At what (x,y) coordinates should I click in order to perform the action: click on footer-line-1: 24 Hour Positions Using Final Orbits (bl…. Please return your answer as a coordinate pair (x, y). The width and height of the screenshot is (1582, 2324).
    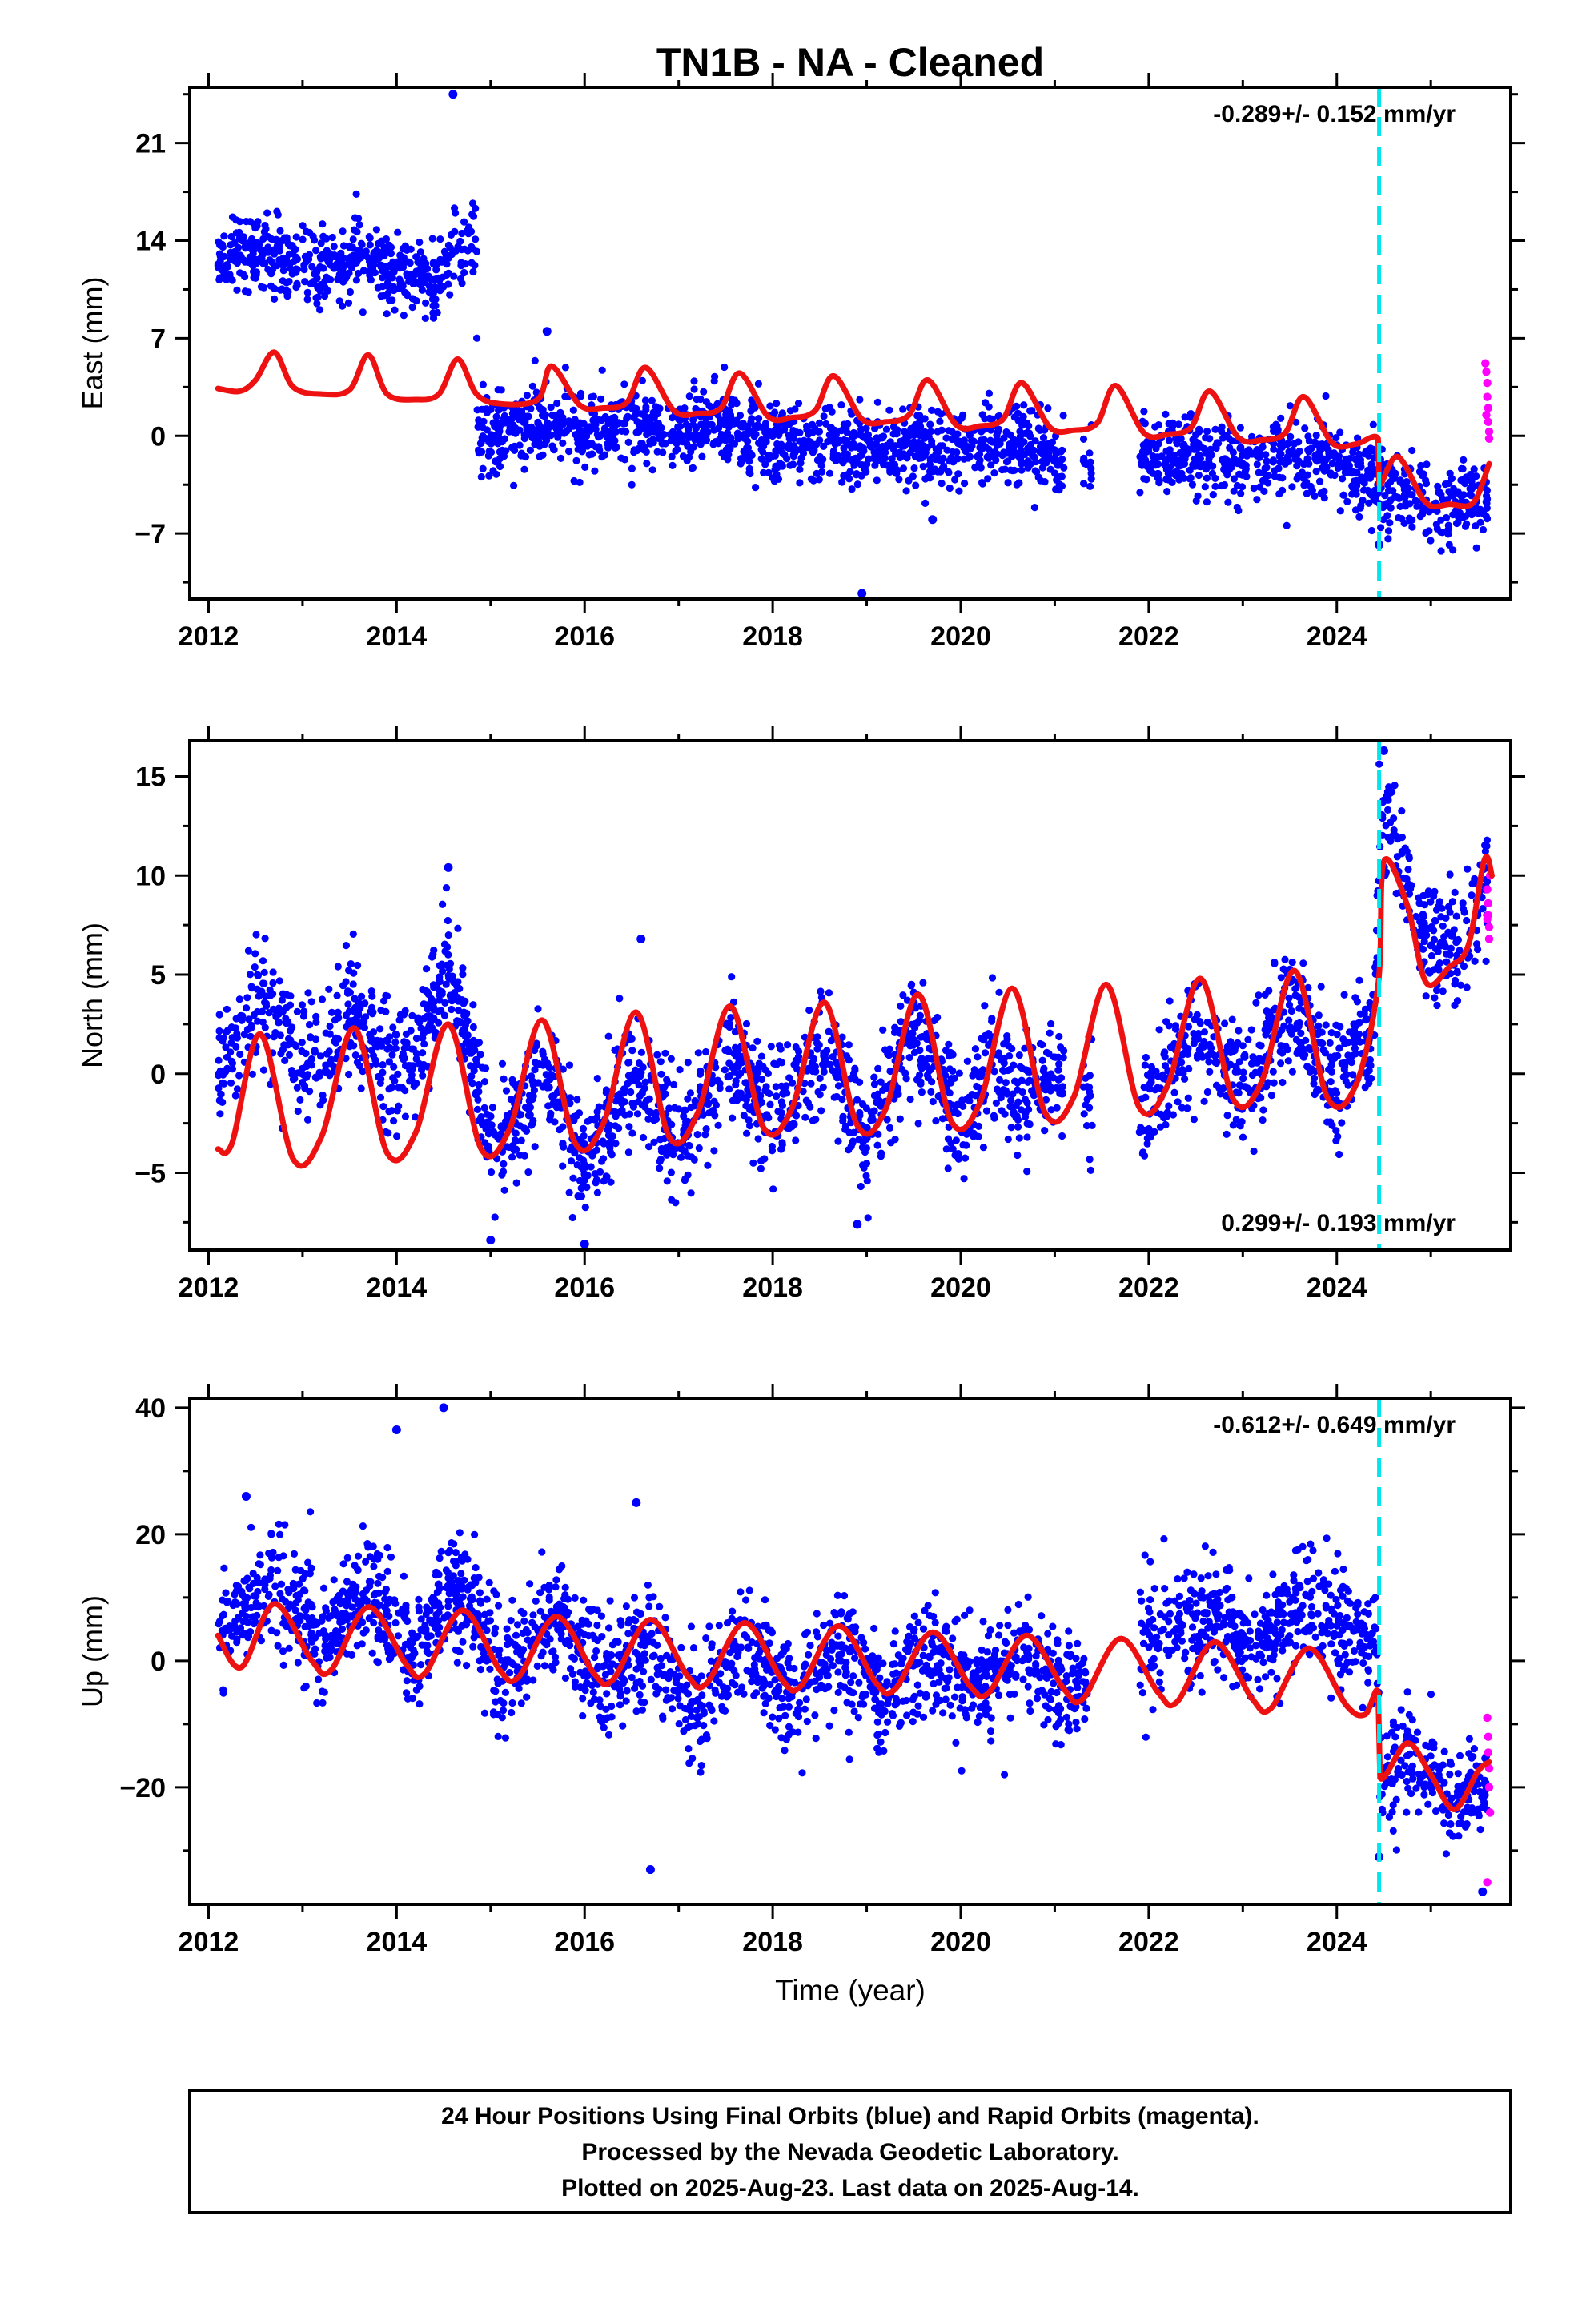
    Looking at the image, I should click on (850, 2116).